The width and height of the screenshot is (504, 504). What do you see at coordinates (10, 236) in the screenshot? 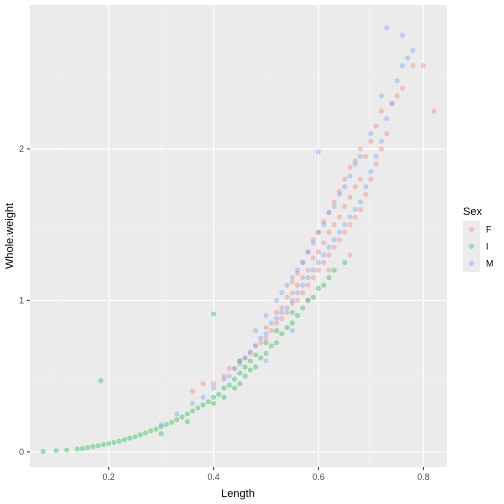
I see `y-axis-title: Whole.weight` at bounding box center [10, 236].